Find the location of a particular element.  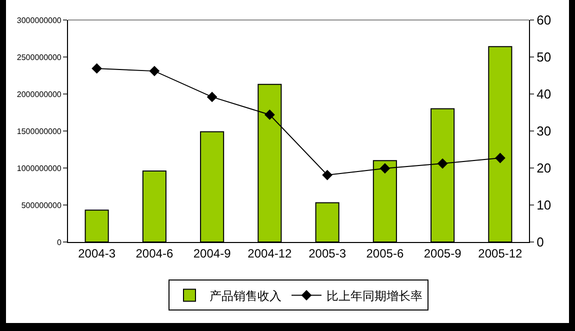

x-tick-label: 2004-6 is located at coordinates (155, 253).